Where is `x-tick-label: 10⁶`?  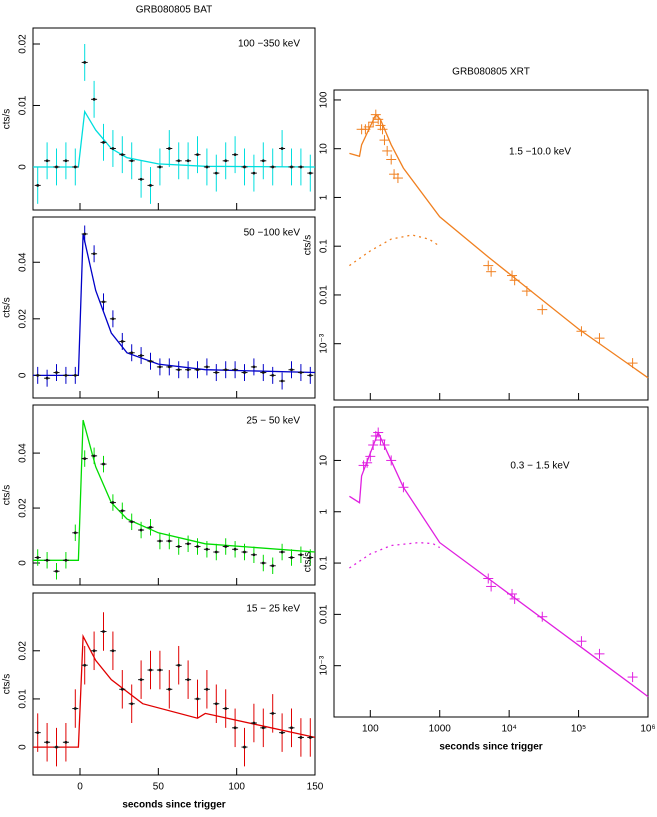
x-tick-label: 10⁶ is located at coordinates (647, 729).